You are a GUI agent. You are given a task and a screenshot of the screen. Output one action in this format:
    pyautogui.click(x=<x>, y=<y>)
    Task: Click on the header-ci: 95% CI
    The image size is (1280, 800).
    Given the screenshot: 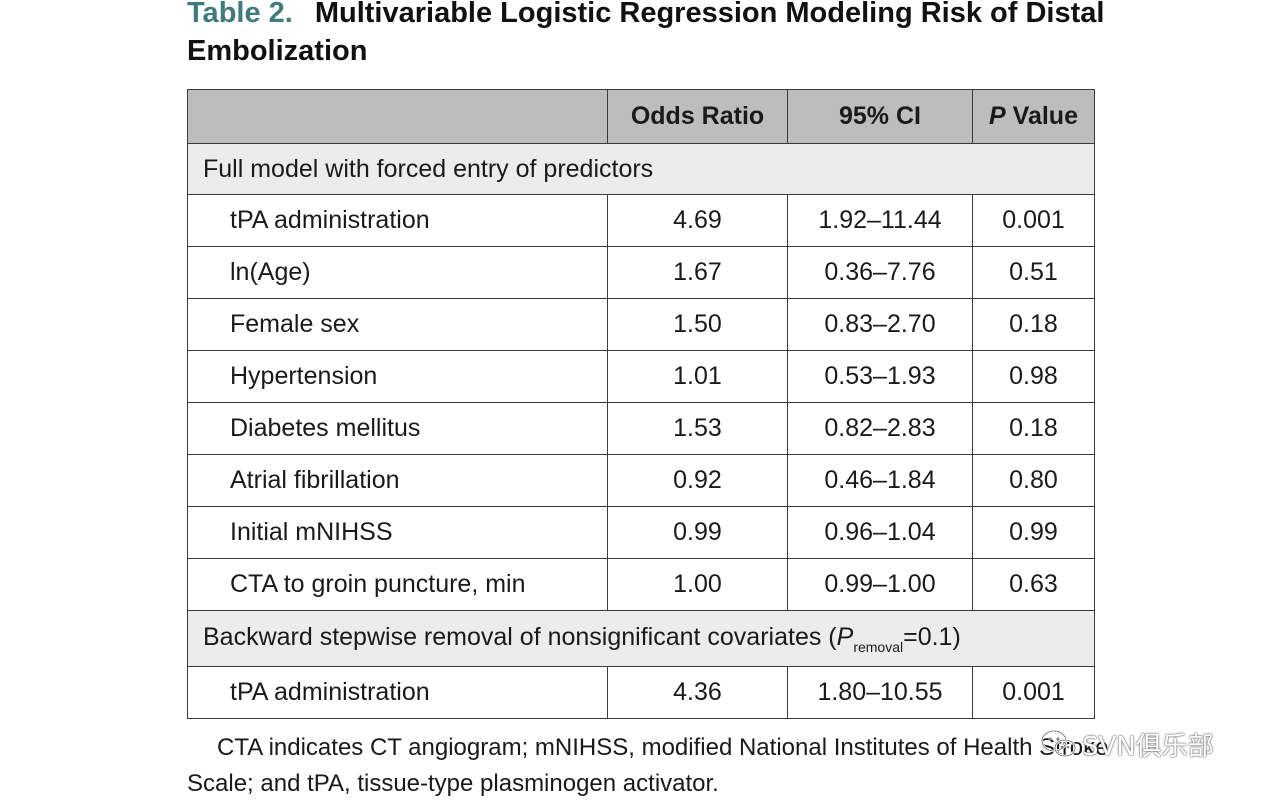 What is the action you would take?
    pyautogui.click(x=880, y=116)
    